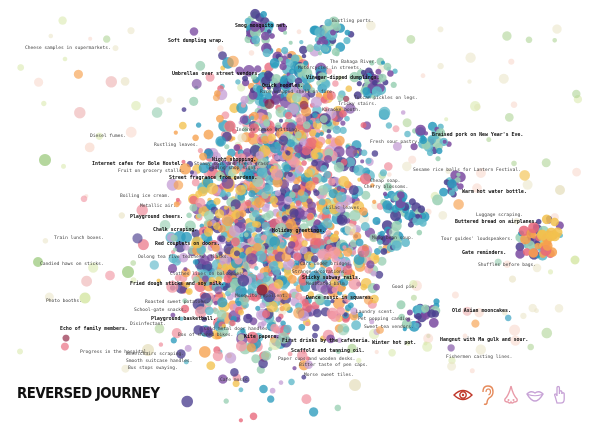 Image resolution: width=600 pixels, height=424 pixels. Describe the element at coordinates (326, 264) in the screenshot. I see `memory-label: Cars under bridges.` at that location.